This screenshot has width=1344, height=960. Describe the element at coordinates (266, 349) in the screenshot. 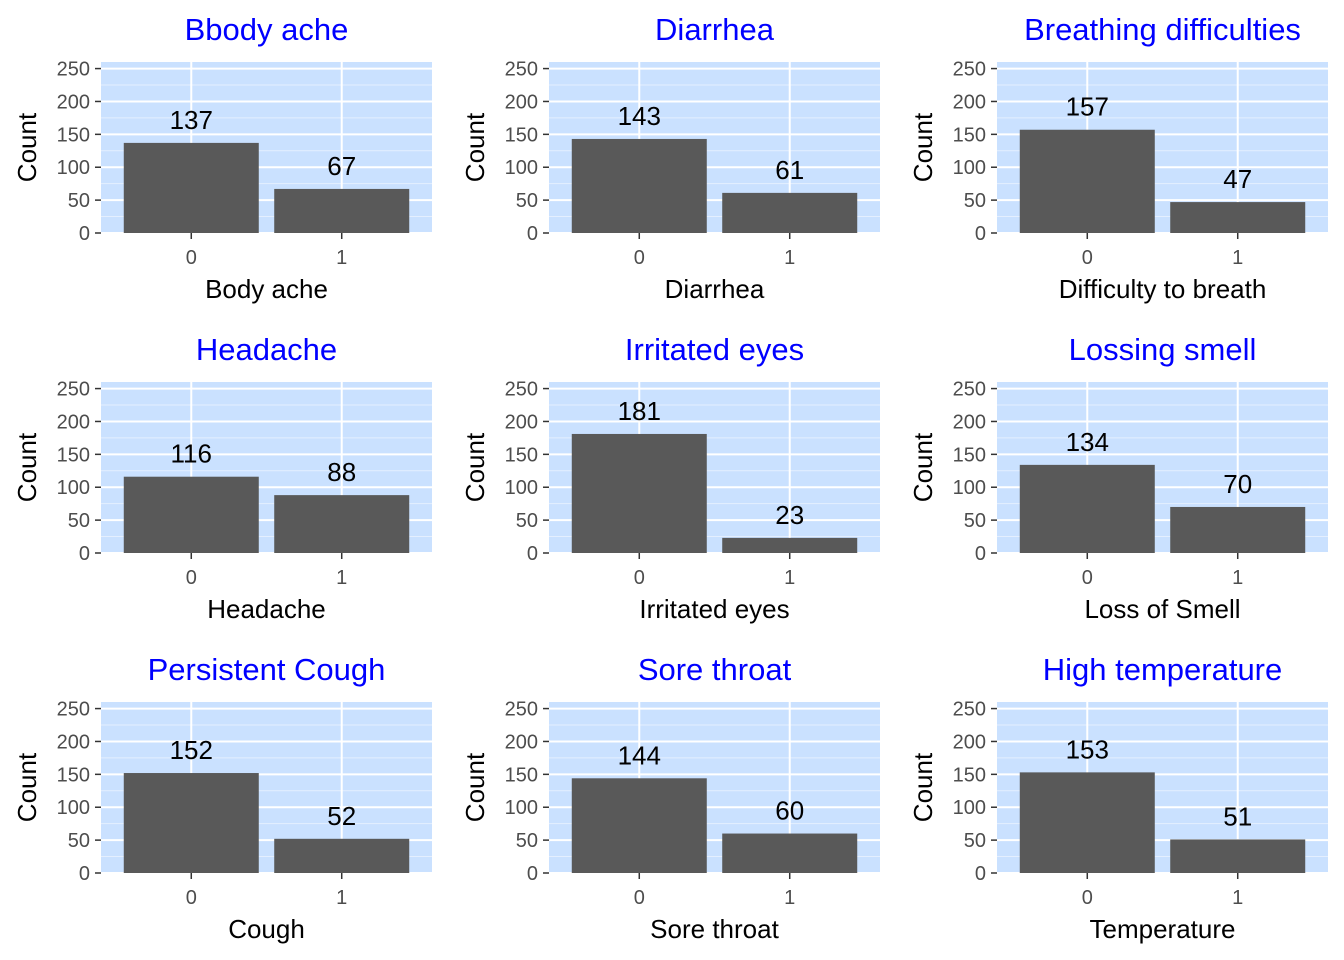

I see `chart-title: Headache` at that location.